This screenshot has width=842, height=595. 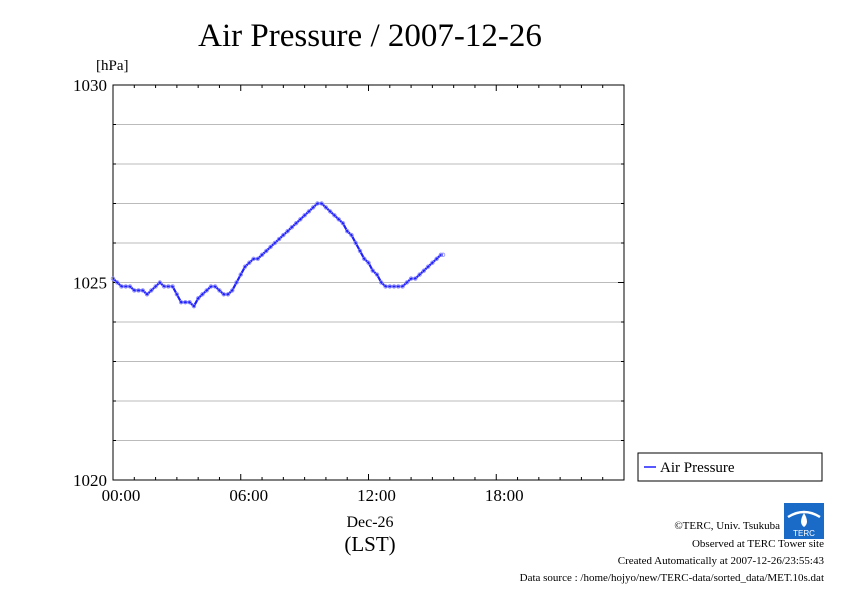 What do you see at coordinates (121, 495) in the screenshot?
I see `x-tick-label: 00:00` at bounding box center [121, 495].